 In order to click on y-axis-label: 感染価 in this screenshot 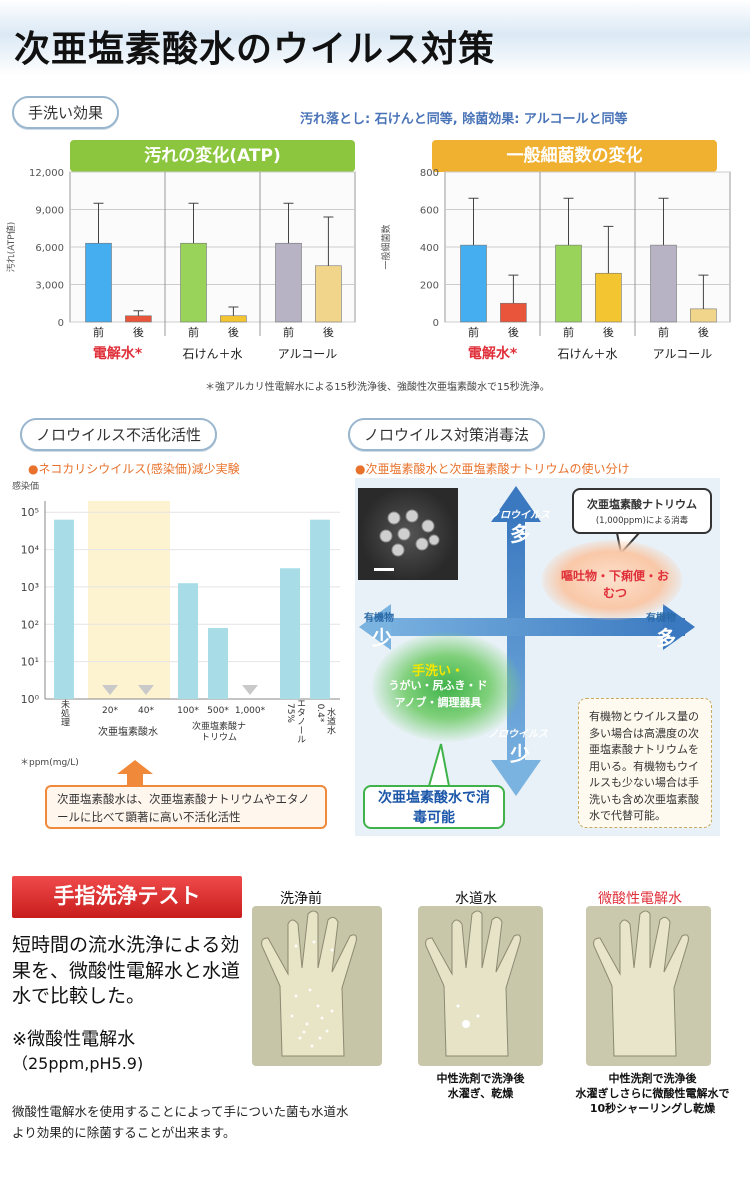, I will do `click(25, 486)`.